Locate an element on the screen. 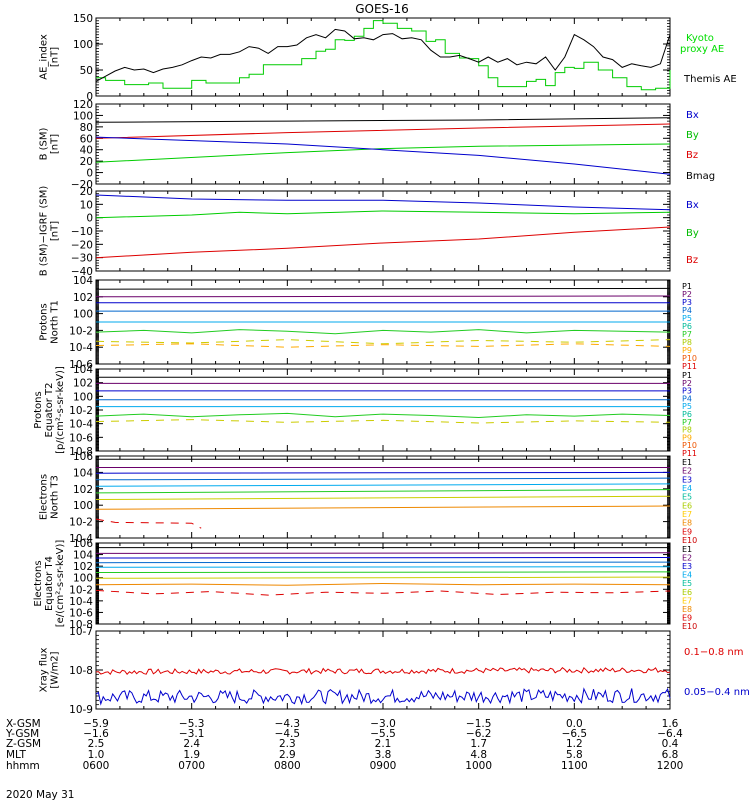 This screenshot has height=800, width=750. y-tick-label: 150 is located at coordinates (83, 19).